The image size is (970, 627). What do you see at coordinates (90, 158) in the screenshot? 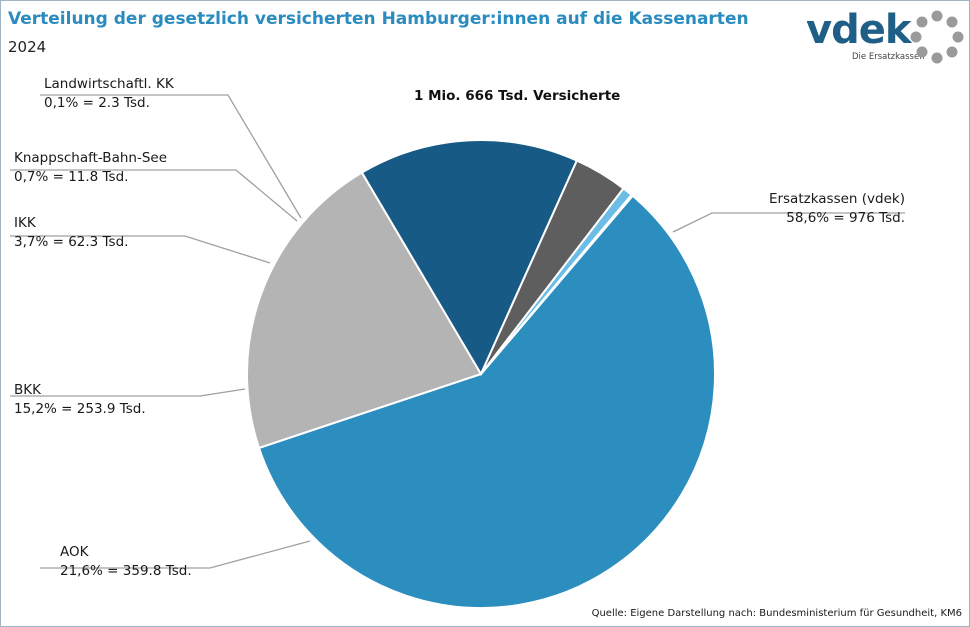
I see `slice-label-knappschaft-bahn-see: Knappschaft-Bahn-See` at bounding box center [90, 158].